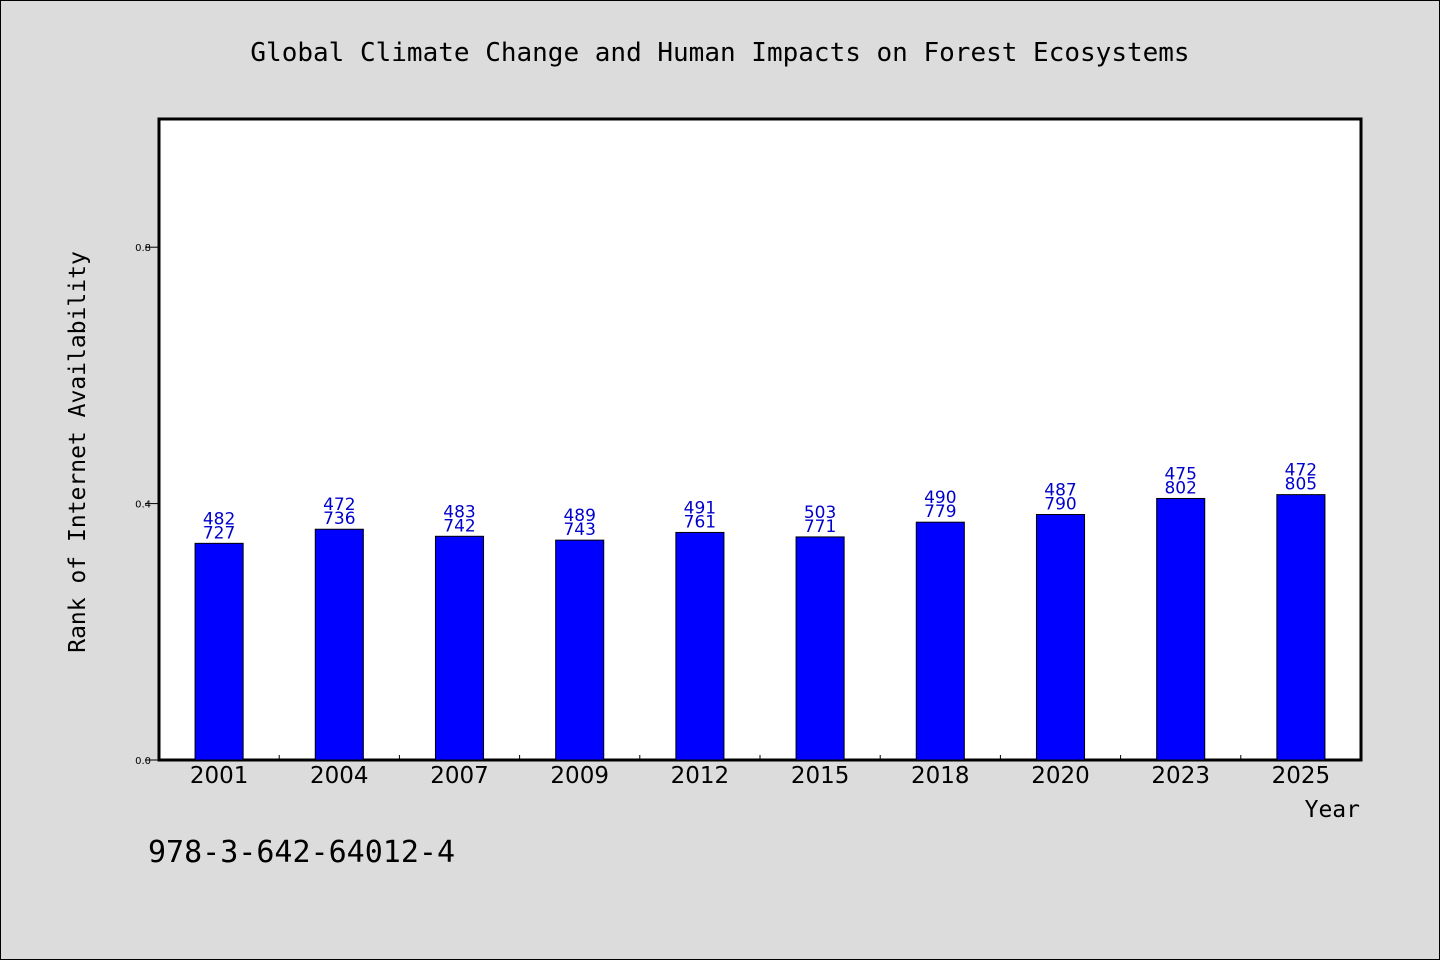 This screenshot has width=1440, height=960. What do you see at coordinates (760, 772) in the screenshot?
I see `x-axis: 2001 2004 2007 2009 2012 2015 2018 2020 2023 2025` at bounding box center [760, 772].